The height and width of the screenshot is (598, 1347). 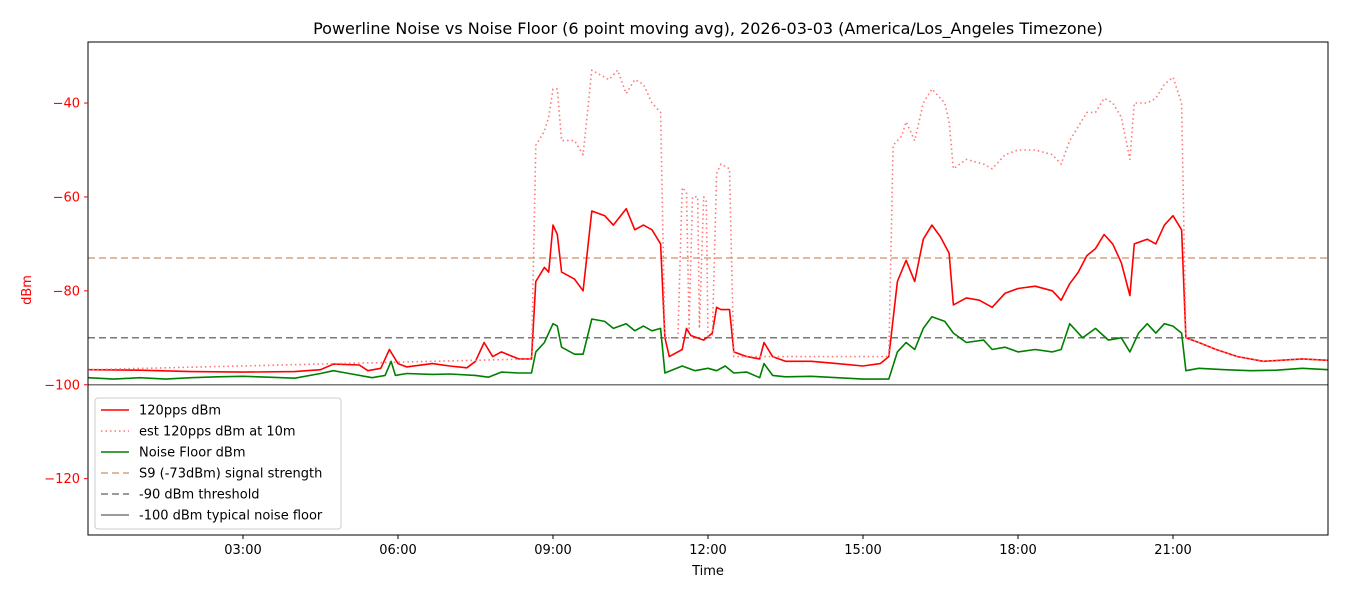 I want to click on x-tick-label: 21:00, so click(x=1172, y=550).